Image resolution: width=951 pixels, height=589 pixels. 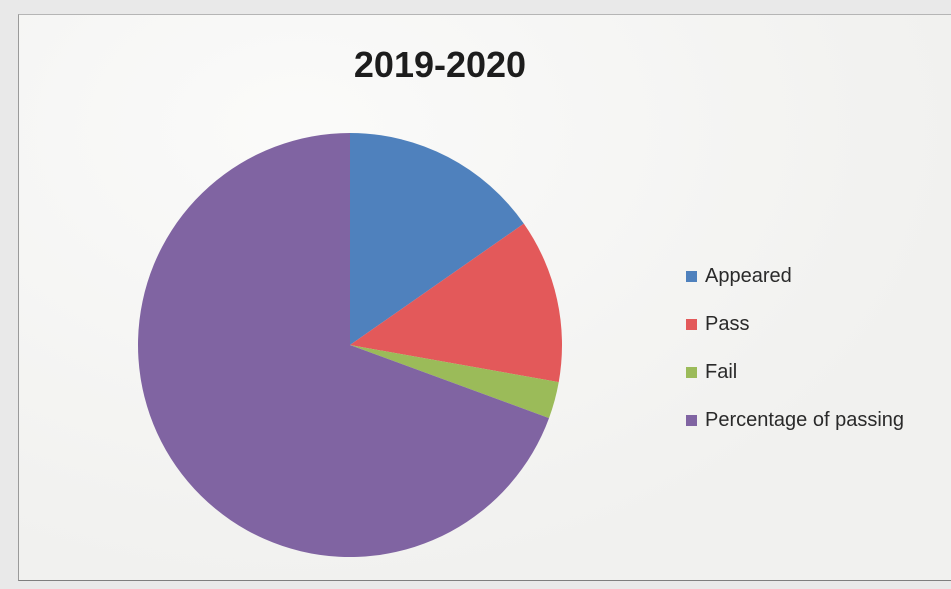 I want to click on legend-item-percentage-of-passing: Percentage of passing, so click(x=795, y=420).